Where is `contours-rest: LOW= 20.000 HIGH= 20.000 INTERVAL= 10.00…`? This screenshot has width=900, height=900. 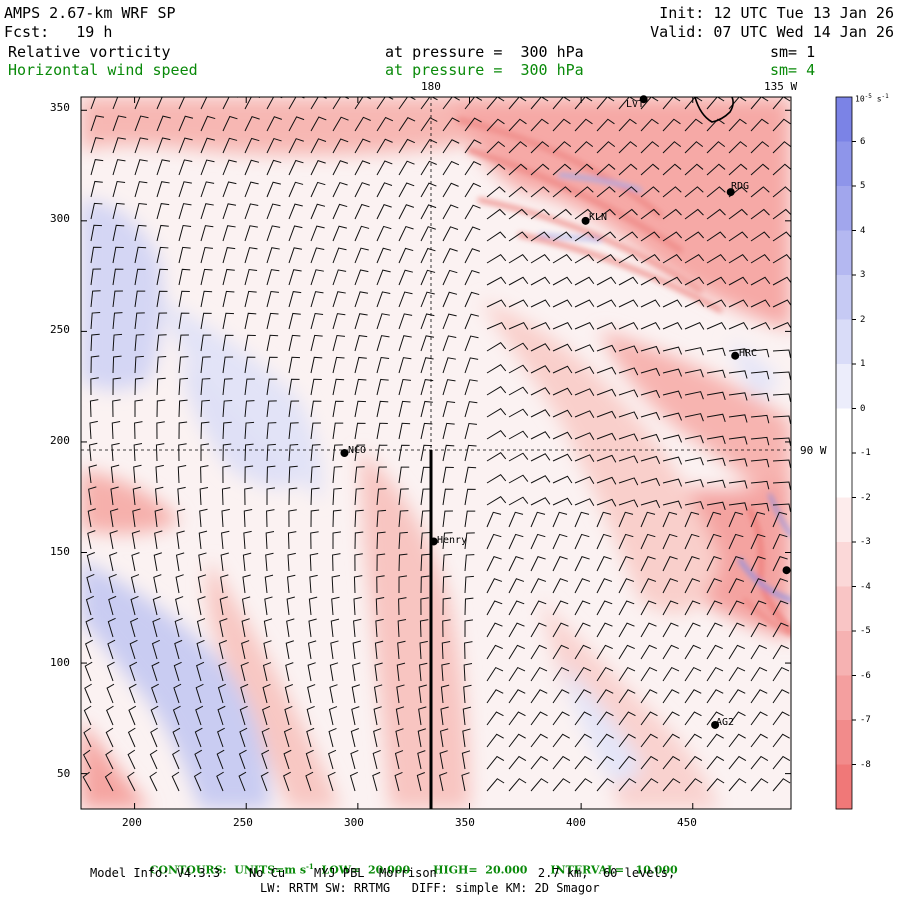 contours-rest: LOW= 20.000 HIGH= 20.000 INTERVAL= 10.00… is located at coordinates (495, 870).